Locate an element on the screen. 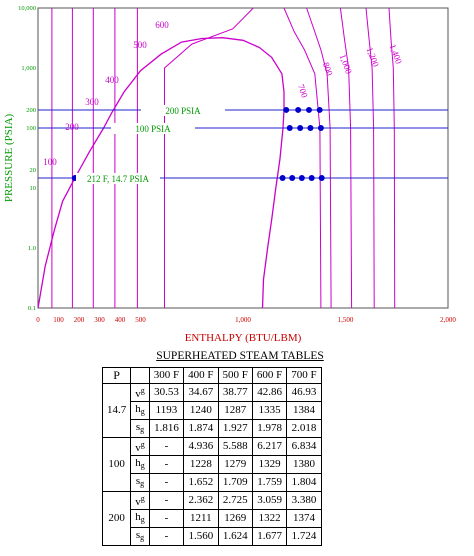  table-row: 200 hg -1211 1269 1322 1374 is located at coordinates (211, 518).